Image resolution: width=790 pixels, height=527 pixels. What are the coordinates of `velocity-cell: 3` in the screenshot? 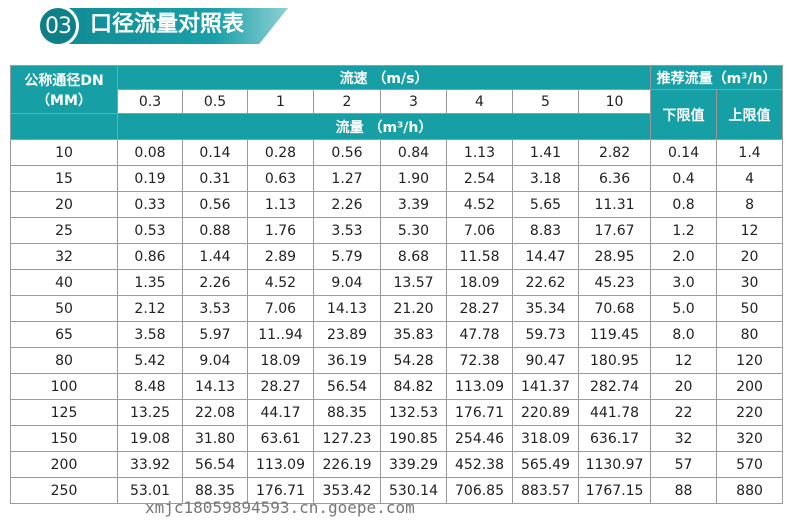 It's located at (413, 101).